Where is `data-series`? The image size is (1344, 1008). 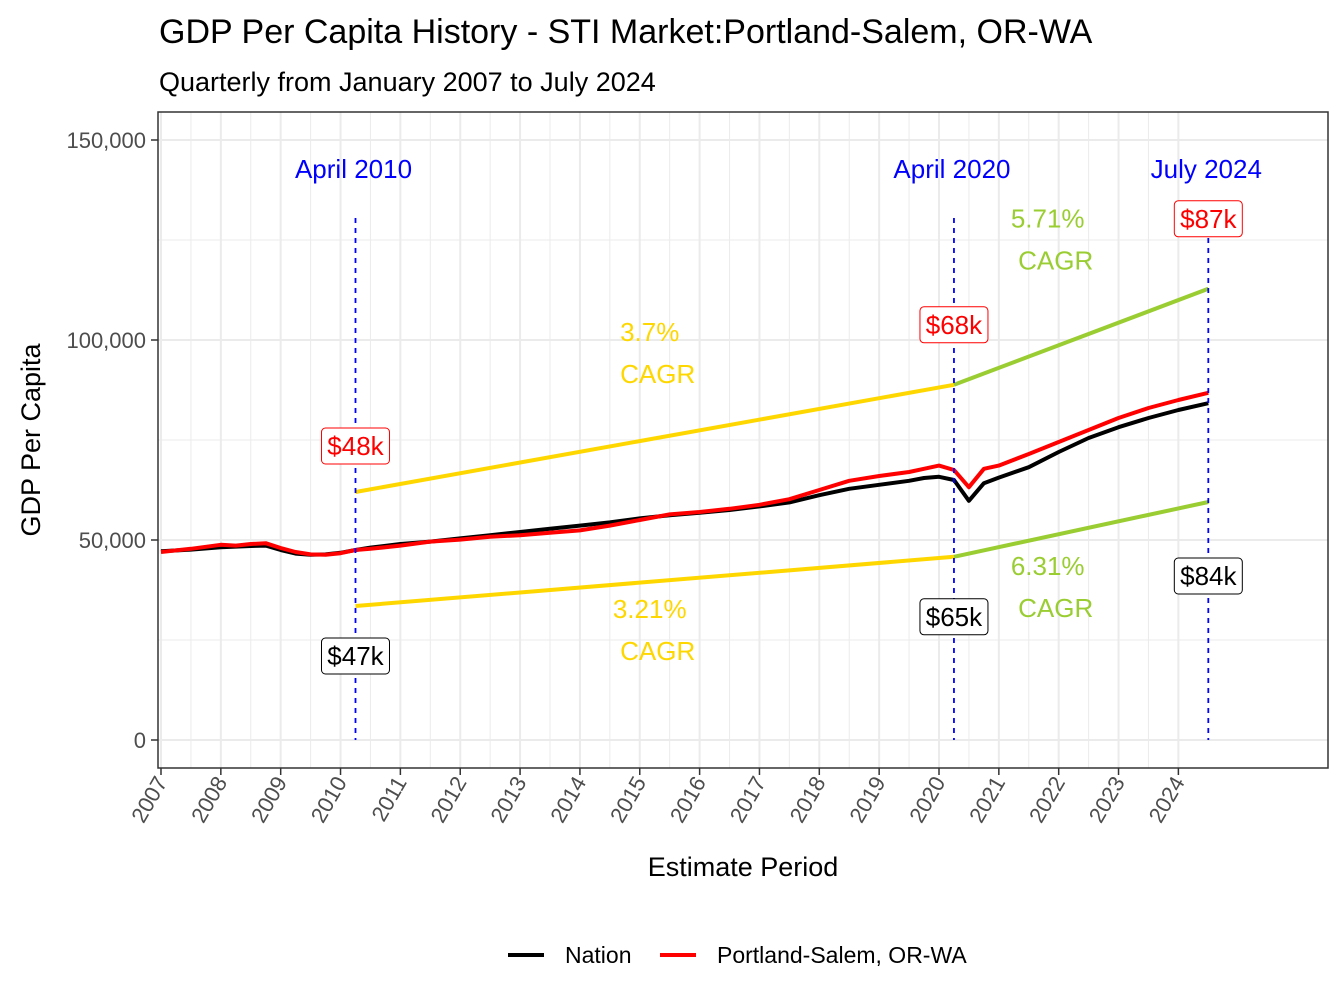 data-series is located at coordinates (684, 473).